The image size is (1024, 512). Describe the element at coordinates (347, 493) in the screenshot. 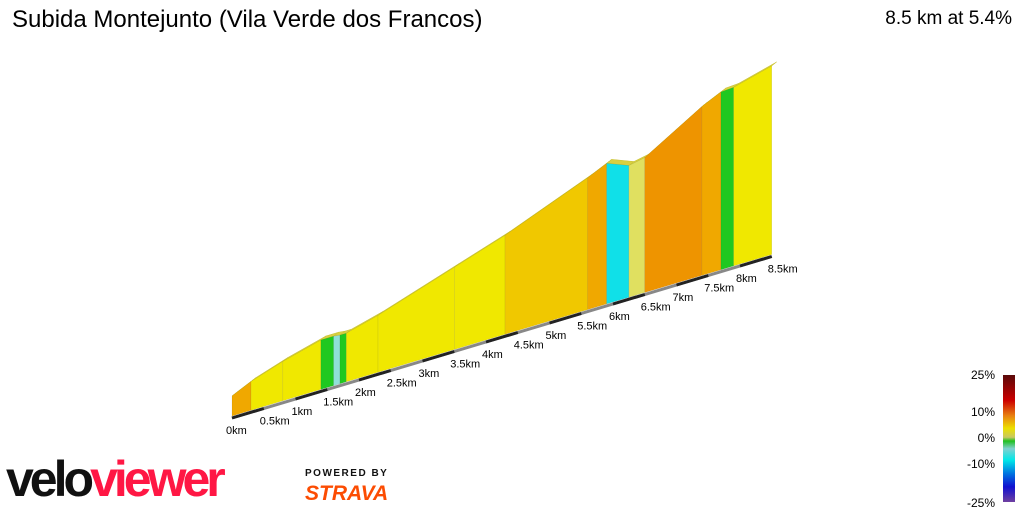

I see `strava-logo: STRAVA` at that location.